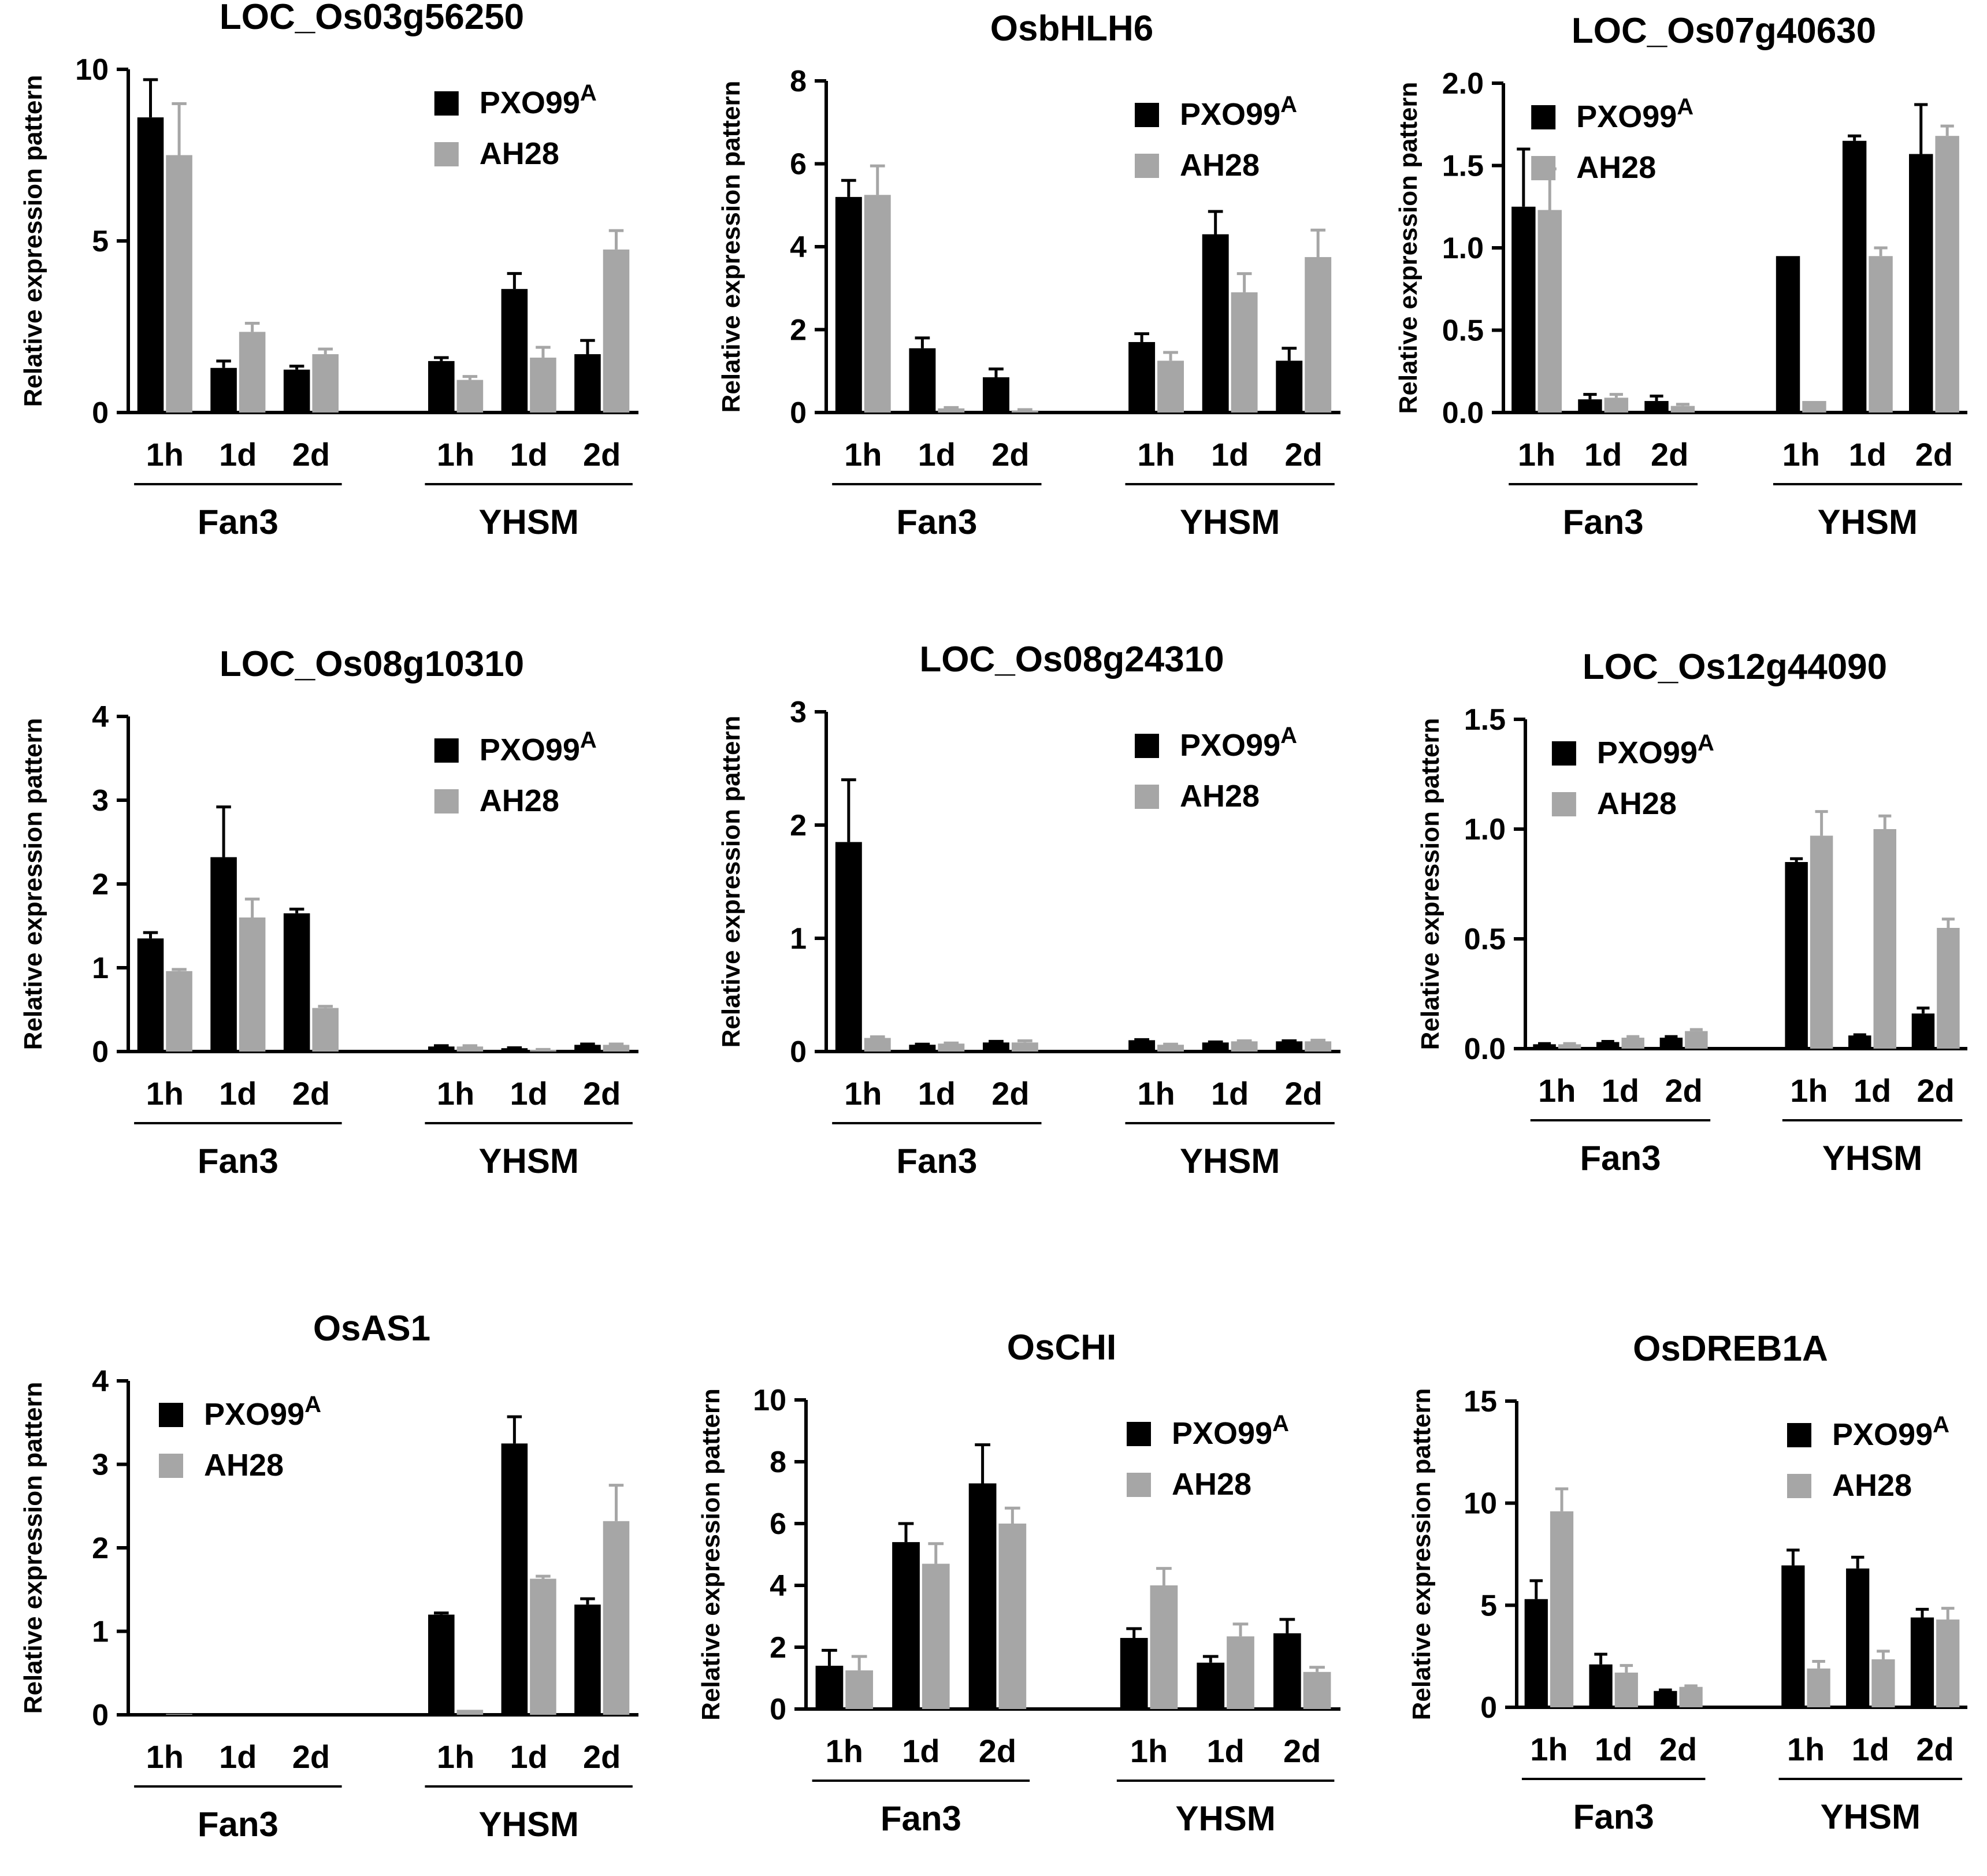  I want to click on y-tick-label: 5, so click(100, 241).